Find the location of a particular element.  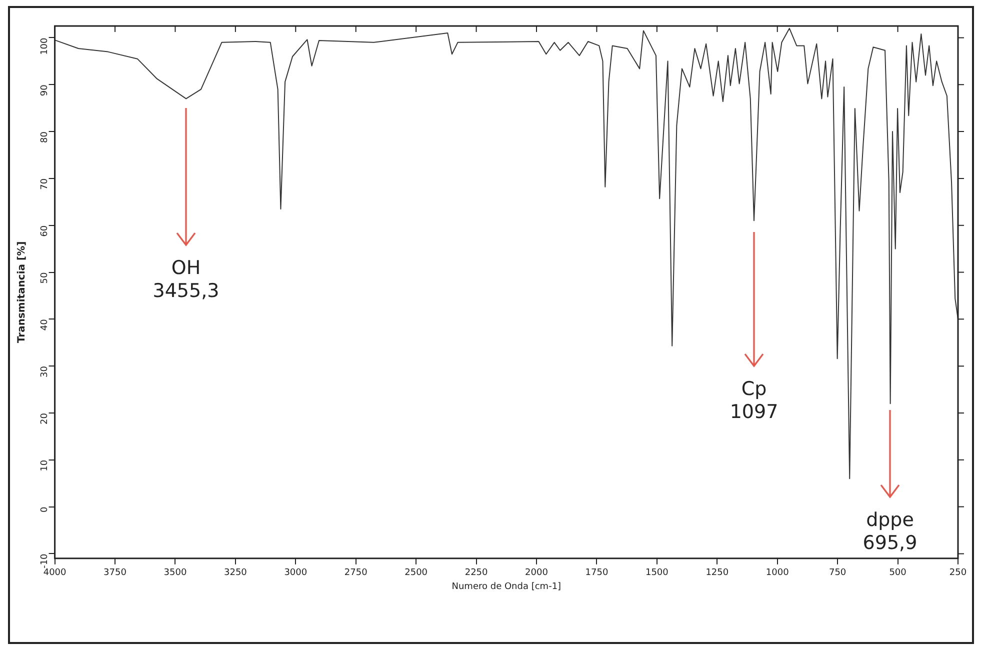

y-tick-label: 100 is located at coordinates (45, 46).